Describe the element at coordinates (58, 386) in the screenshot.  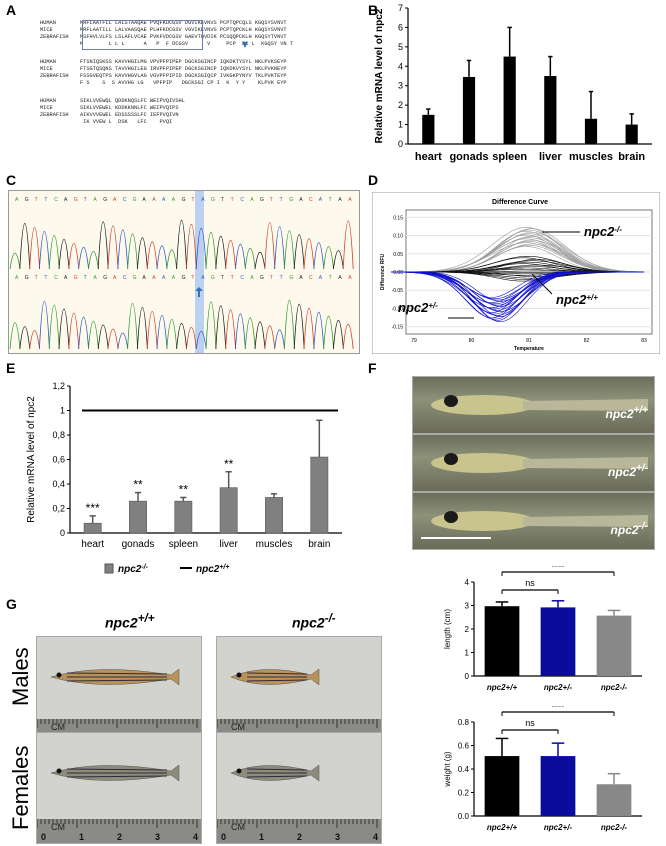
I see `y-tick-label: 1,2` at that location.